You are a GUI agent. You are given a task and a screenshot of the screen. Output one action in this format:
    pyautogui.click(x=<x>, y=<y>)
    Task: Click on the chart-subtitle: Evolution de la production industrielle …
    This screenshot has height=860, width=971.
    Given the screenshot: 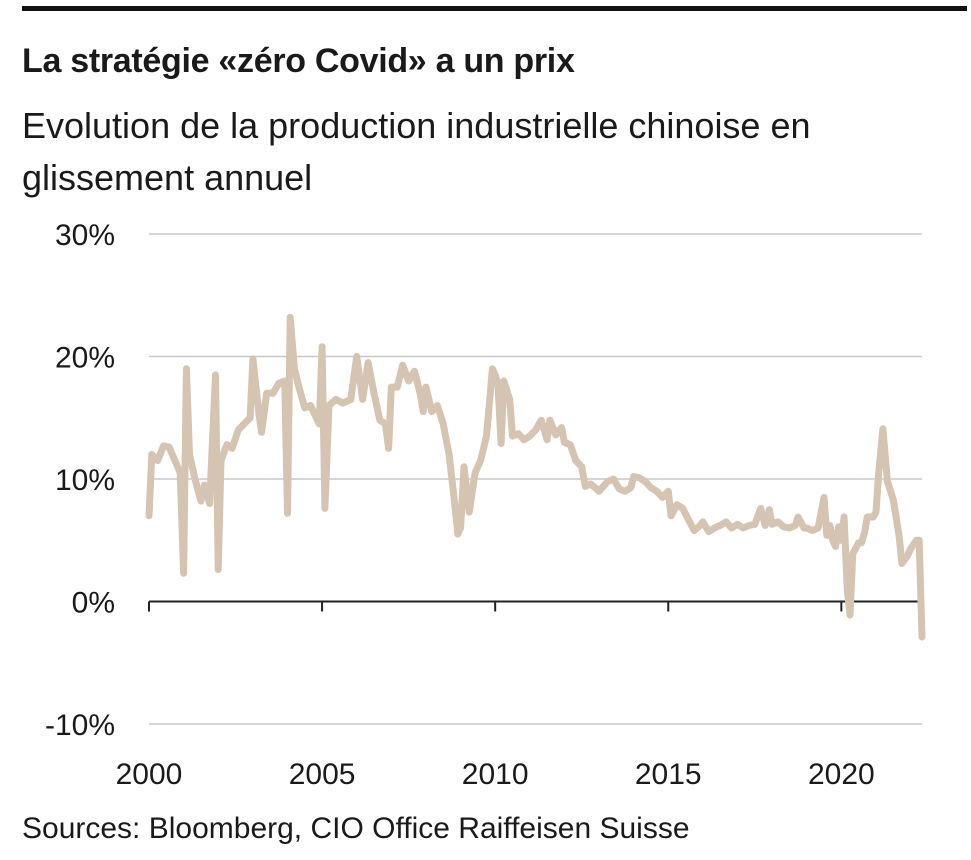 What is the action you would take?
    pyautogui.click(x=416, y=151)
    